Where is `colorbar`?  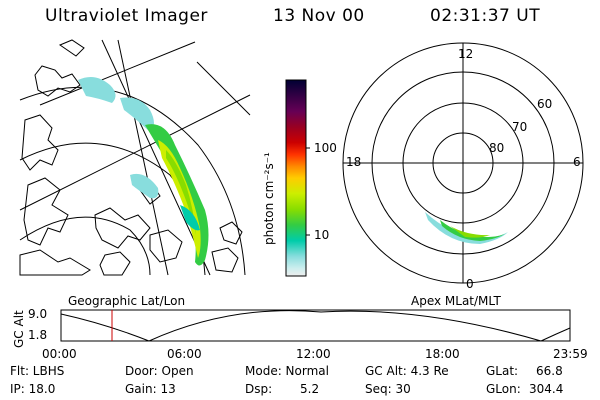
colorbar is located at coordinates (297, 178).